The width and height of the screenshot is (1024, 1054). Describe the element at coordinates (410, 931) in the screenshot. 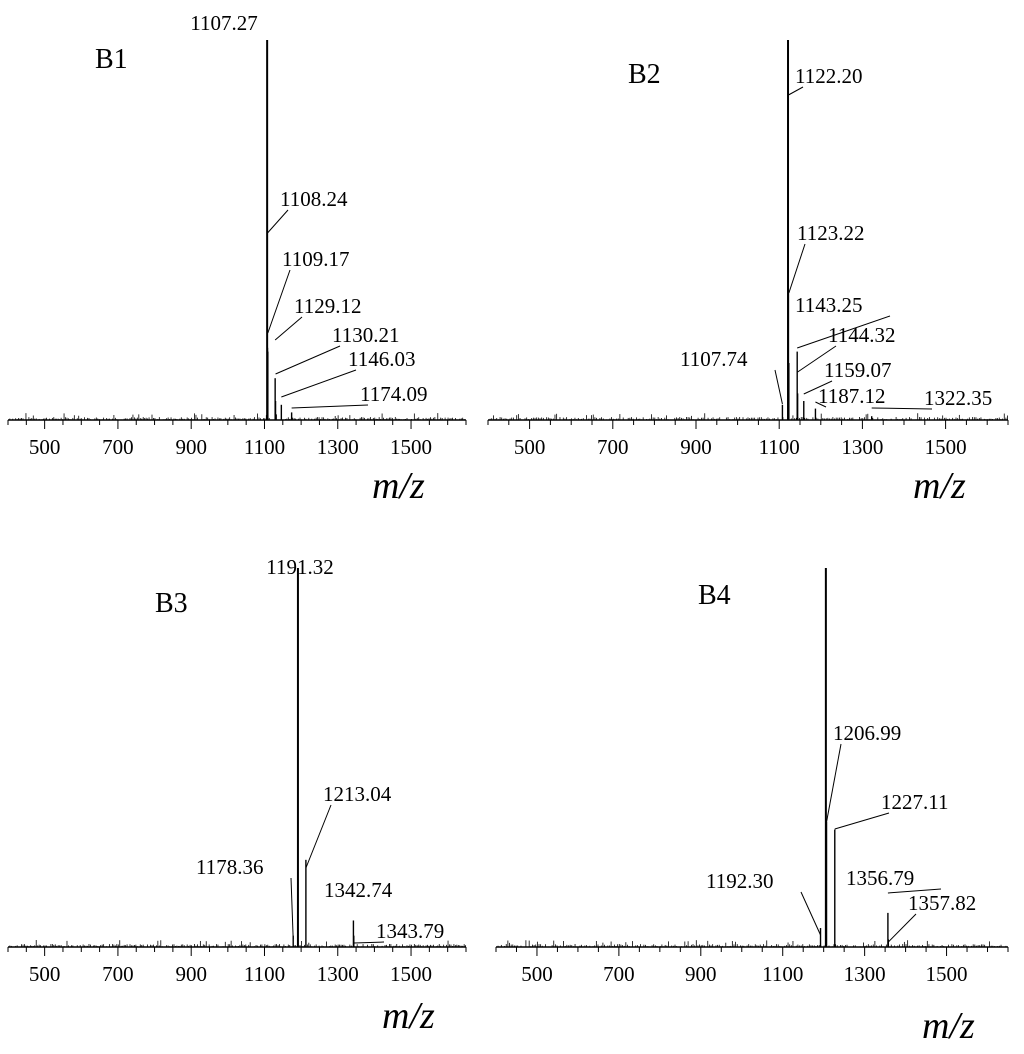

I see `peak-label-1343.79: 1343.79` at that location.